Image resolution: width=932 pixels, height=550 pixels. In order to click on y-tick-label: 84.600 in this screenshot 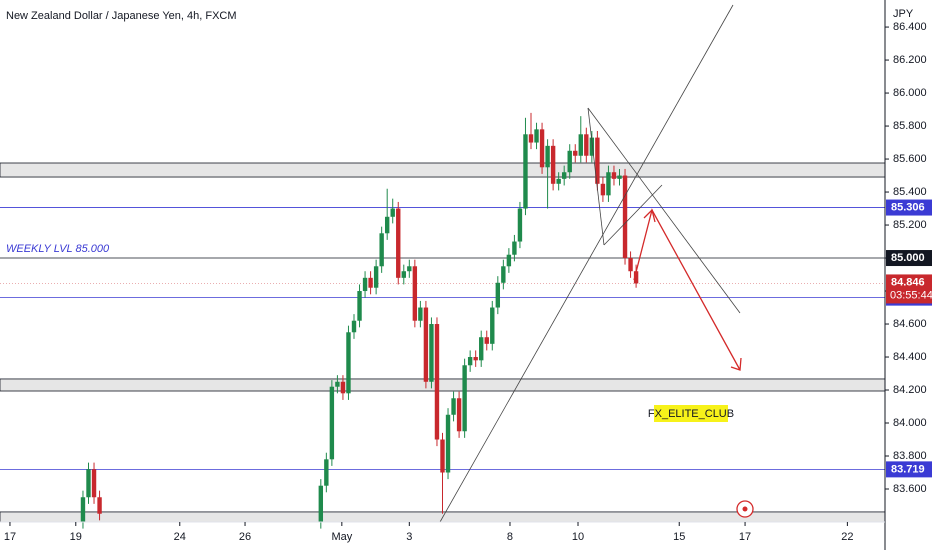, I will do `click(910, 324)`.